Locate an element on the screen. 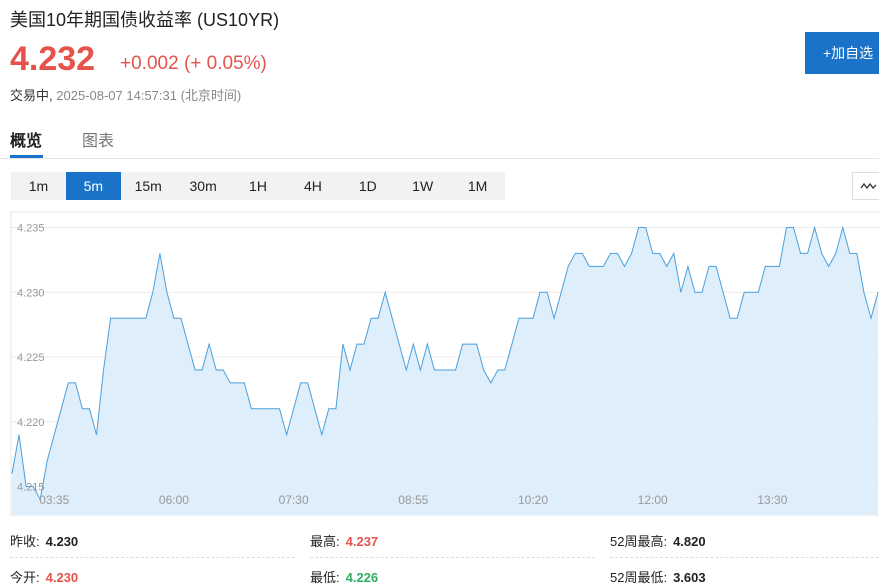 The height and width of the screenshot is (587, 879). y-tick-label: 4.235 is located at coordinates (31, 229).